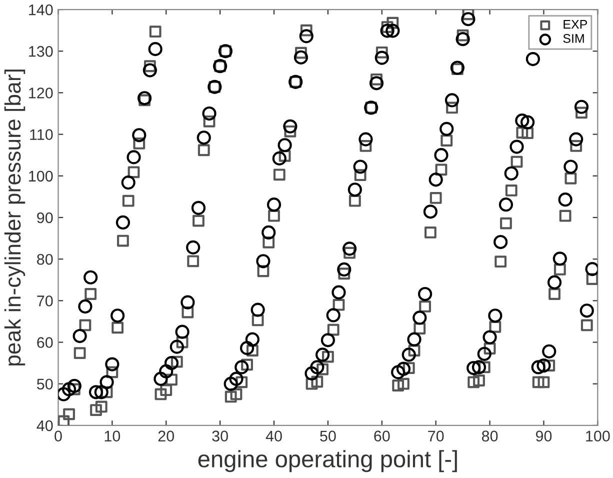  Describe the element at coordinates (58, 436) in the screenshot. I see `x-tick-label: 0` at that location.